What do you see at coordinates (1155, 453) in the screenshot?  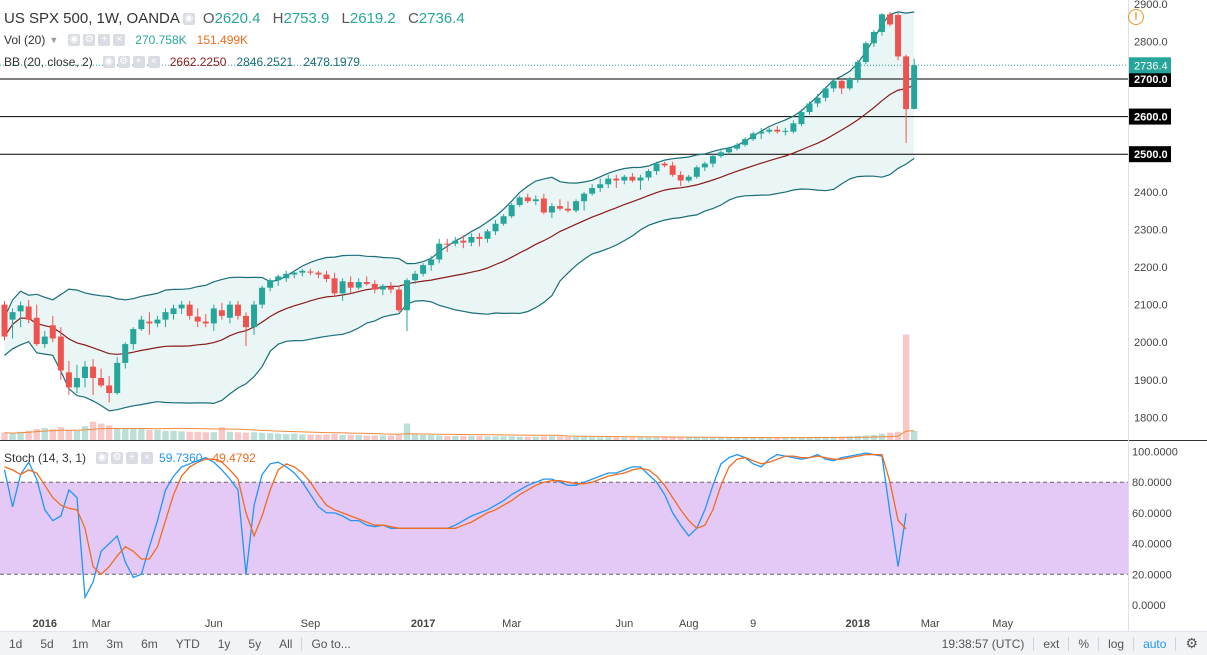 I see `stoch-tick-label: 100.0000` at bounding box center [1155, 453].